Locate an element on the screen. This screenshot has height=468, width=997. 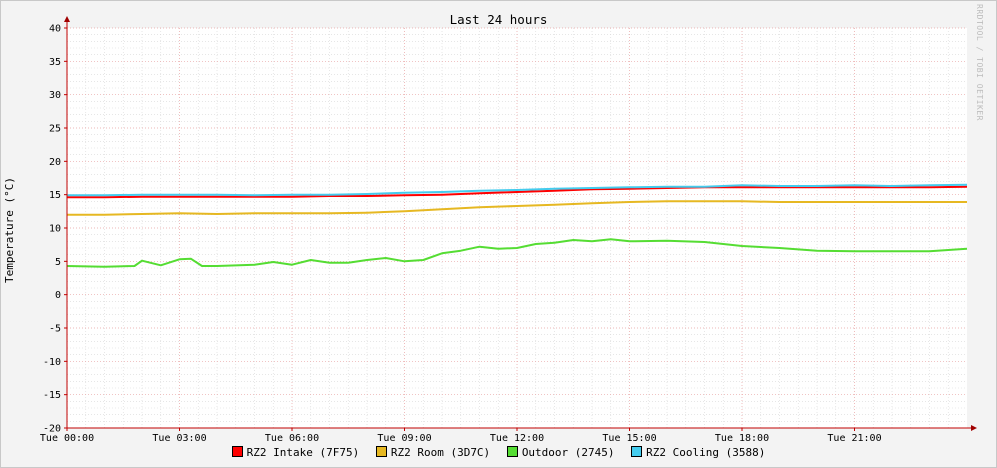
legend-label-outdoor: Outdoor (2745) is located at coordinates (568, 452).